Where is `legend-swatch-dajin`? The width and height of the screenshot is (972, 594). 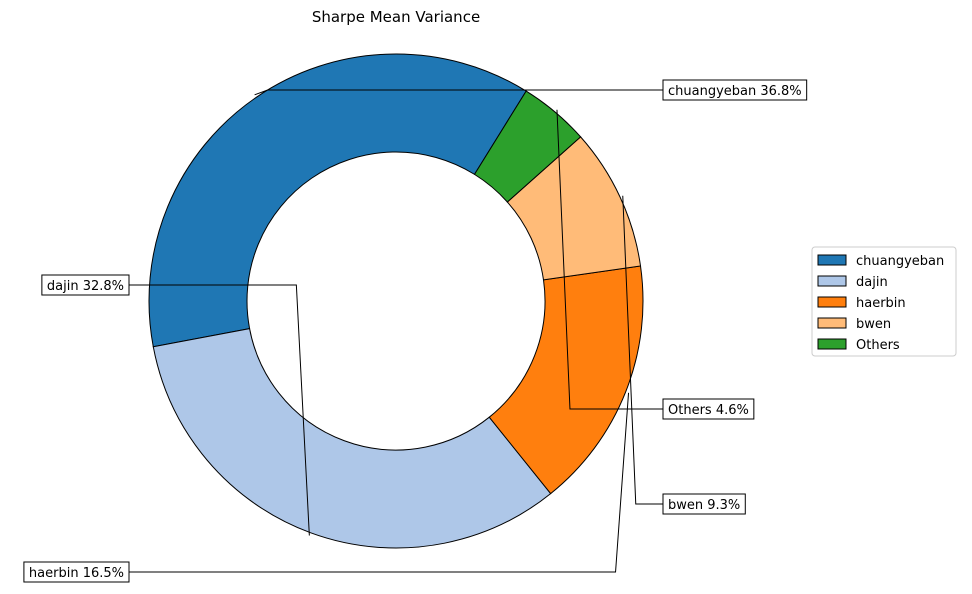 legend-swatch-dajin is located at coordinates (832, 281).